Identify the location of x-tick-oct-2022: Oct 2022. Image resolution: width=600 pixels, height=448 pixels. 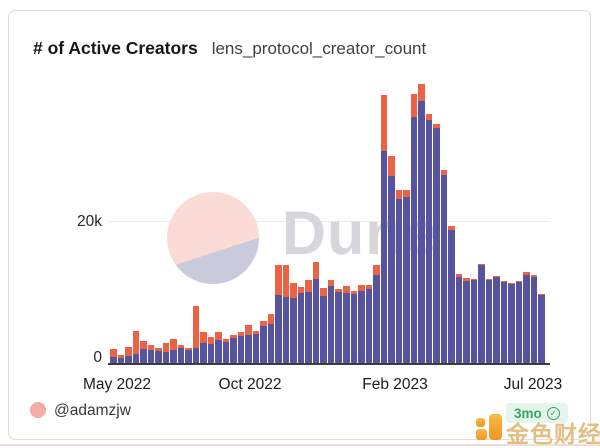
(250, 384).